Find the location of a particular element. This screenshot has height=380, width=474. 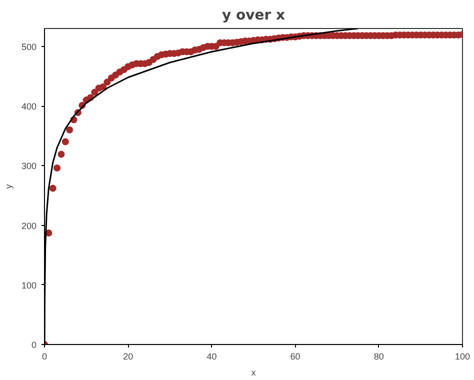

y-tick-label: 100 is located at coordinates (29, 285).